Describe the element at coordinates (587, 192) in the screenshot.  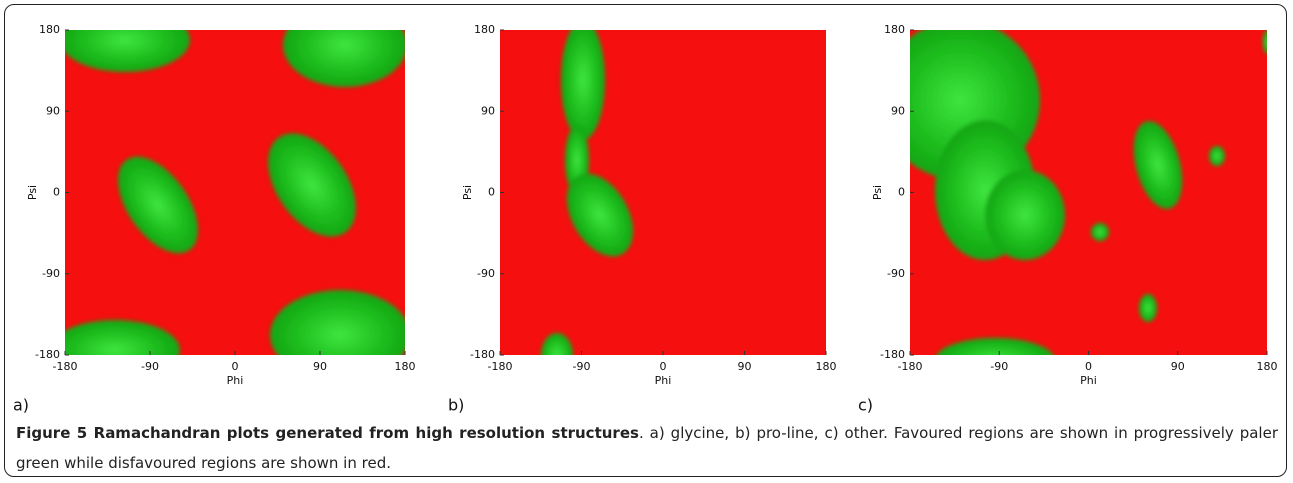
I see `favoured-regions` at that location.